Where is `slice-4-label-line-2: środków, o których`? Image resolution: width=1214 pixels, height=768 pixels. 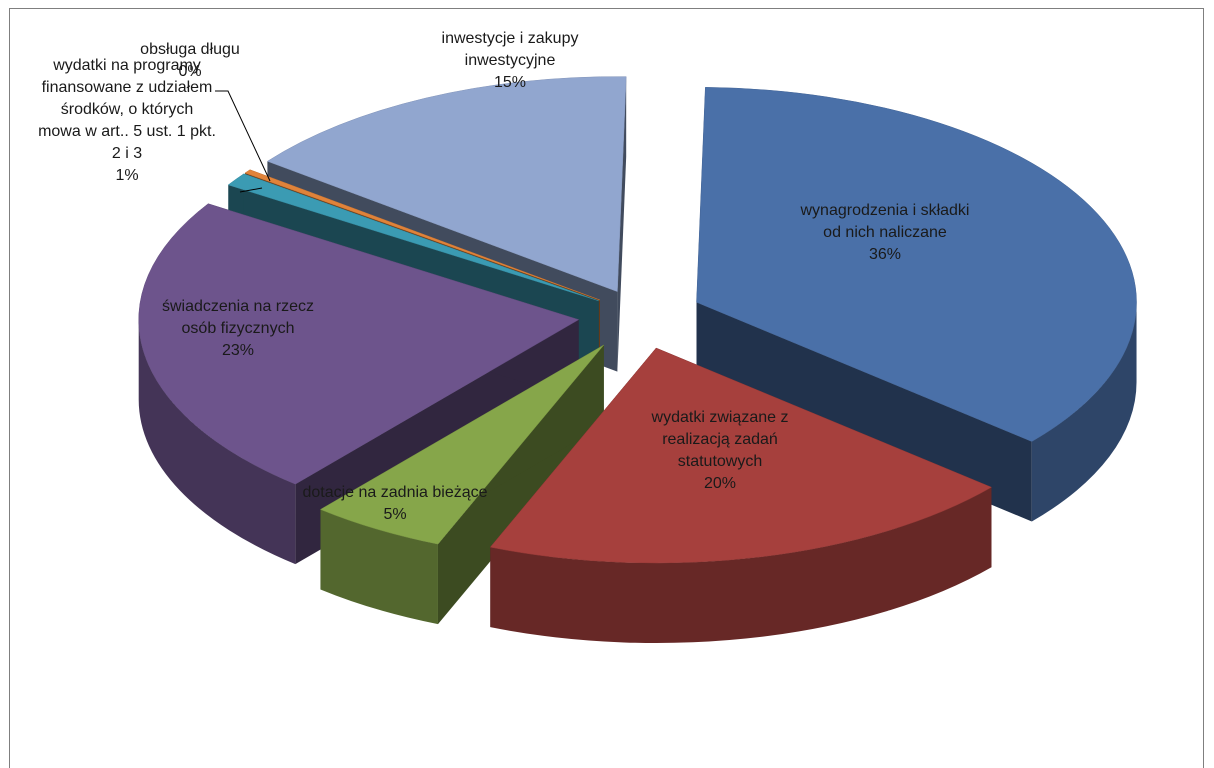 slice-4-label-line-2: środków, o których is located at coordinates (127, 109).